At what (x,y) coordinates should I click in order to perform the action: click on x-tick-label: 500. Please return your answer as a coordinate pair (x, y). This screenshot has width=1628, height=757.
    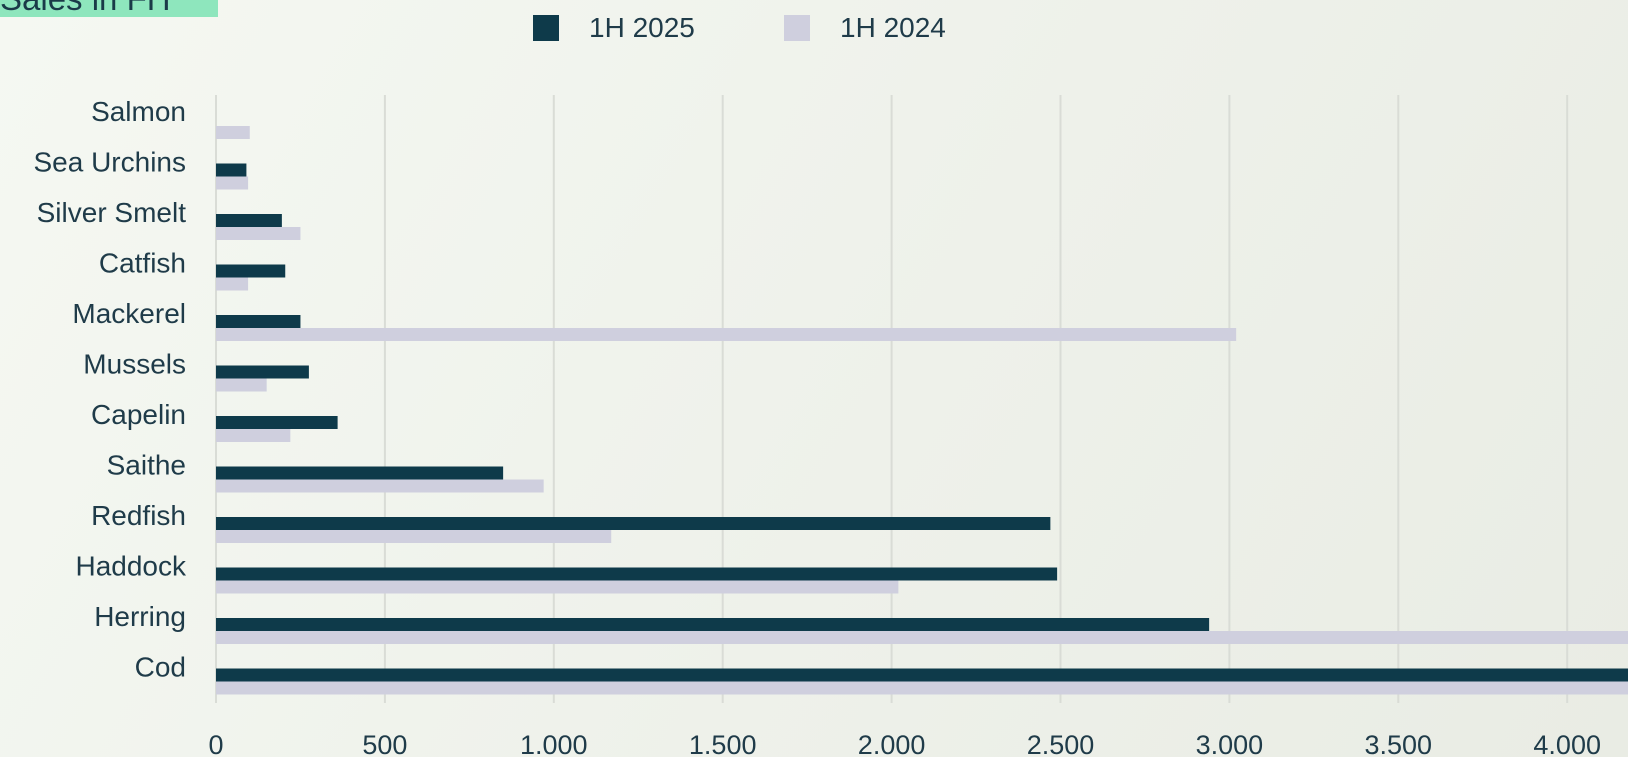
    Looking at the image, I should click on (384, 743).